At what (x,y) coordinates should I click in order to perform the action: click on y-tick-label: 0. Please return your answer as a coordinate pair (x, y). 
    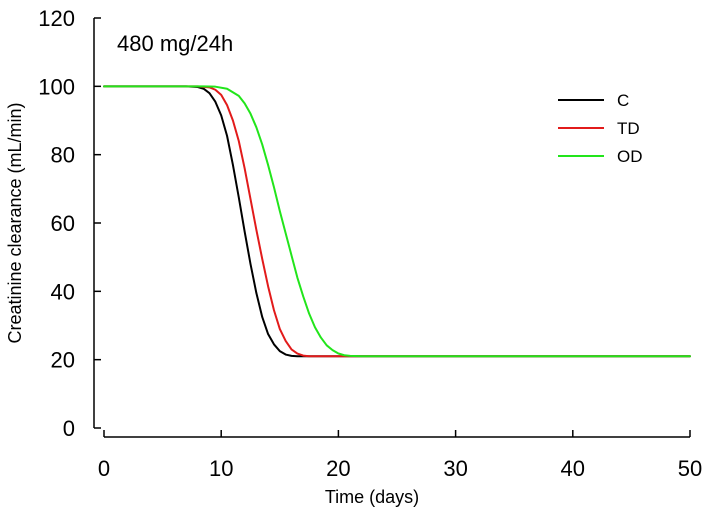
    Looking at the image, I should click on (69, 428).